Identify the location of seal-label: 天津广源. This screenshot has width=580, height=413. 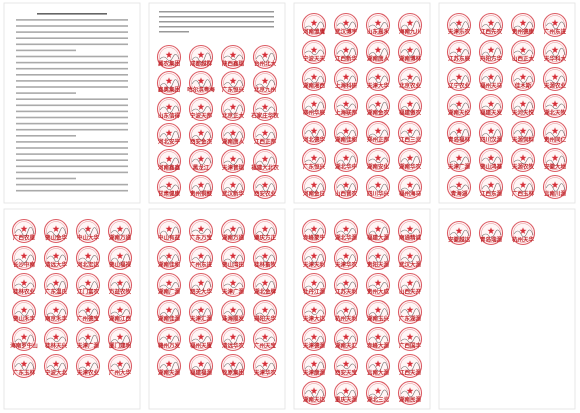
(459, 167).